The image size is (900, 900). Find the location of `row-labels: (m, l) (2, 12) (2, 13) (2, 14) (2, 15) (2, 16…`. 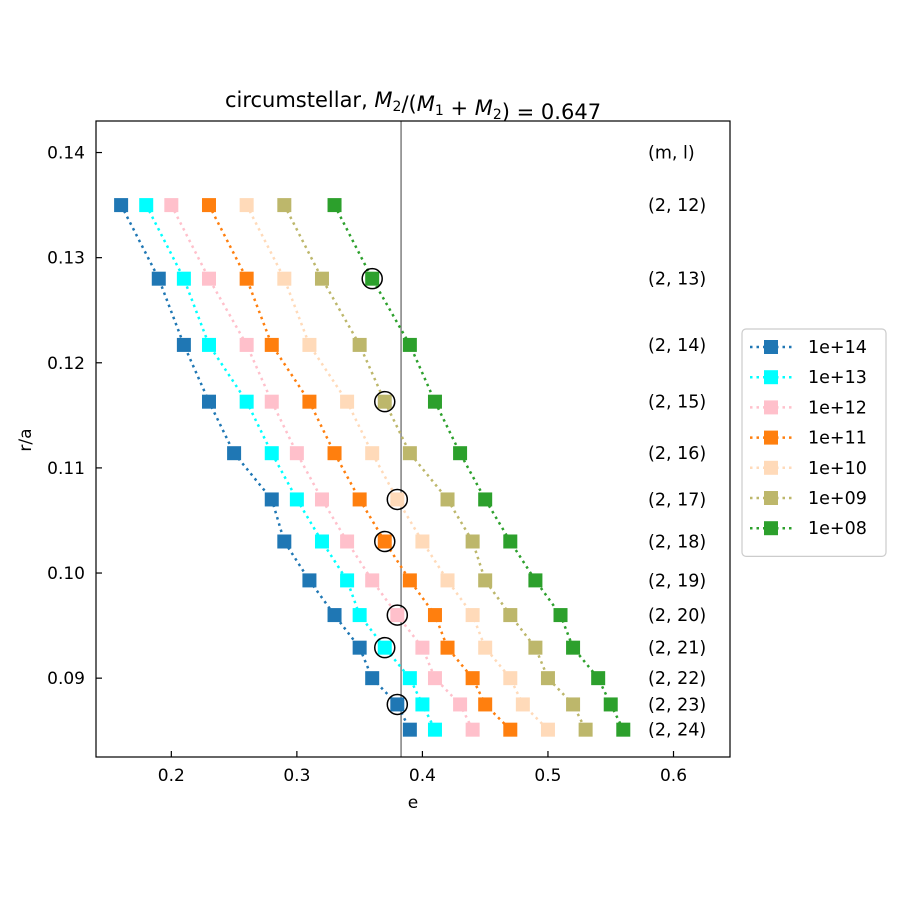

row-labels: (m, l) (2, 12) (2, 13) (2, 14) (2, 15) (2, 16… is located at coordinates (677, 442).